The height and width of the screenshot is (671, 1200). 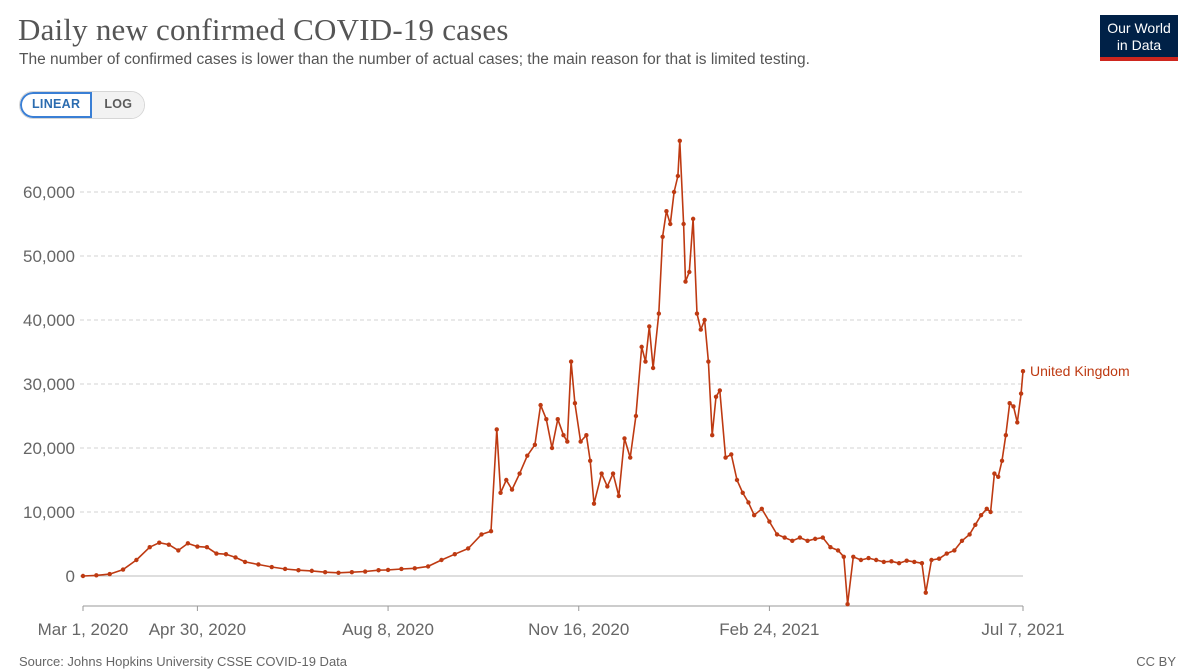 I want to click on license-note: CC BY, so click(x=1156, y=661).